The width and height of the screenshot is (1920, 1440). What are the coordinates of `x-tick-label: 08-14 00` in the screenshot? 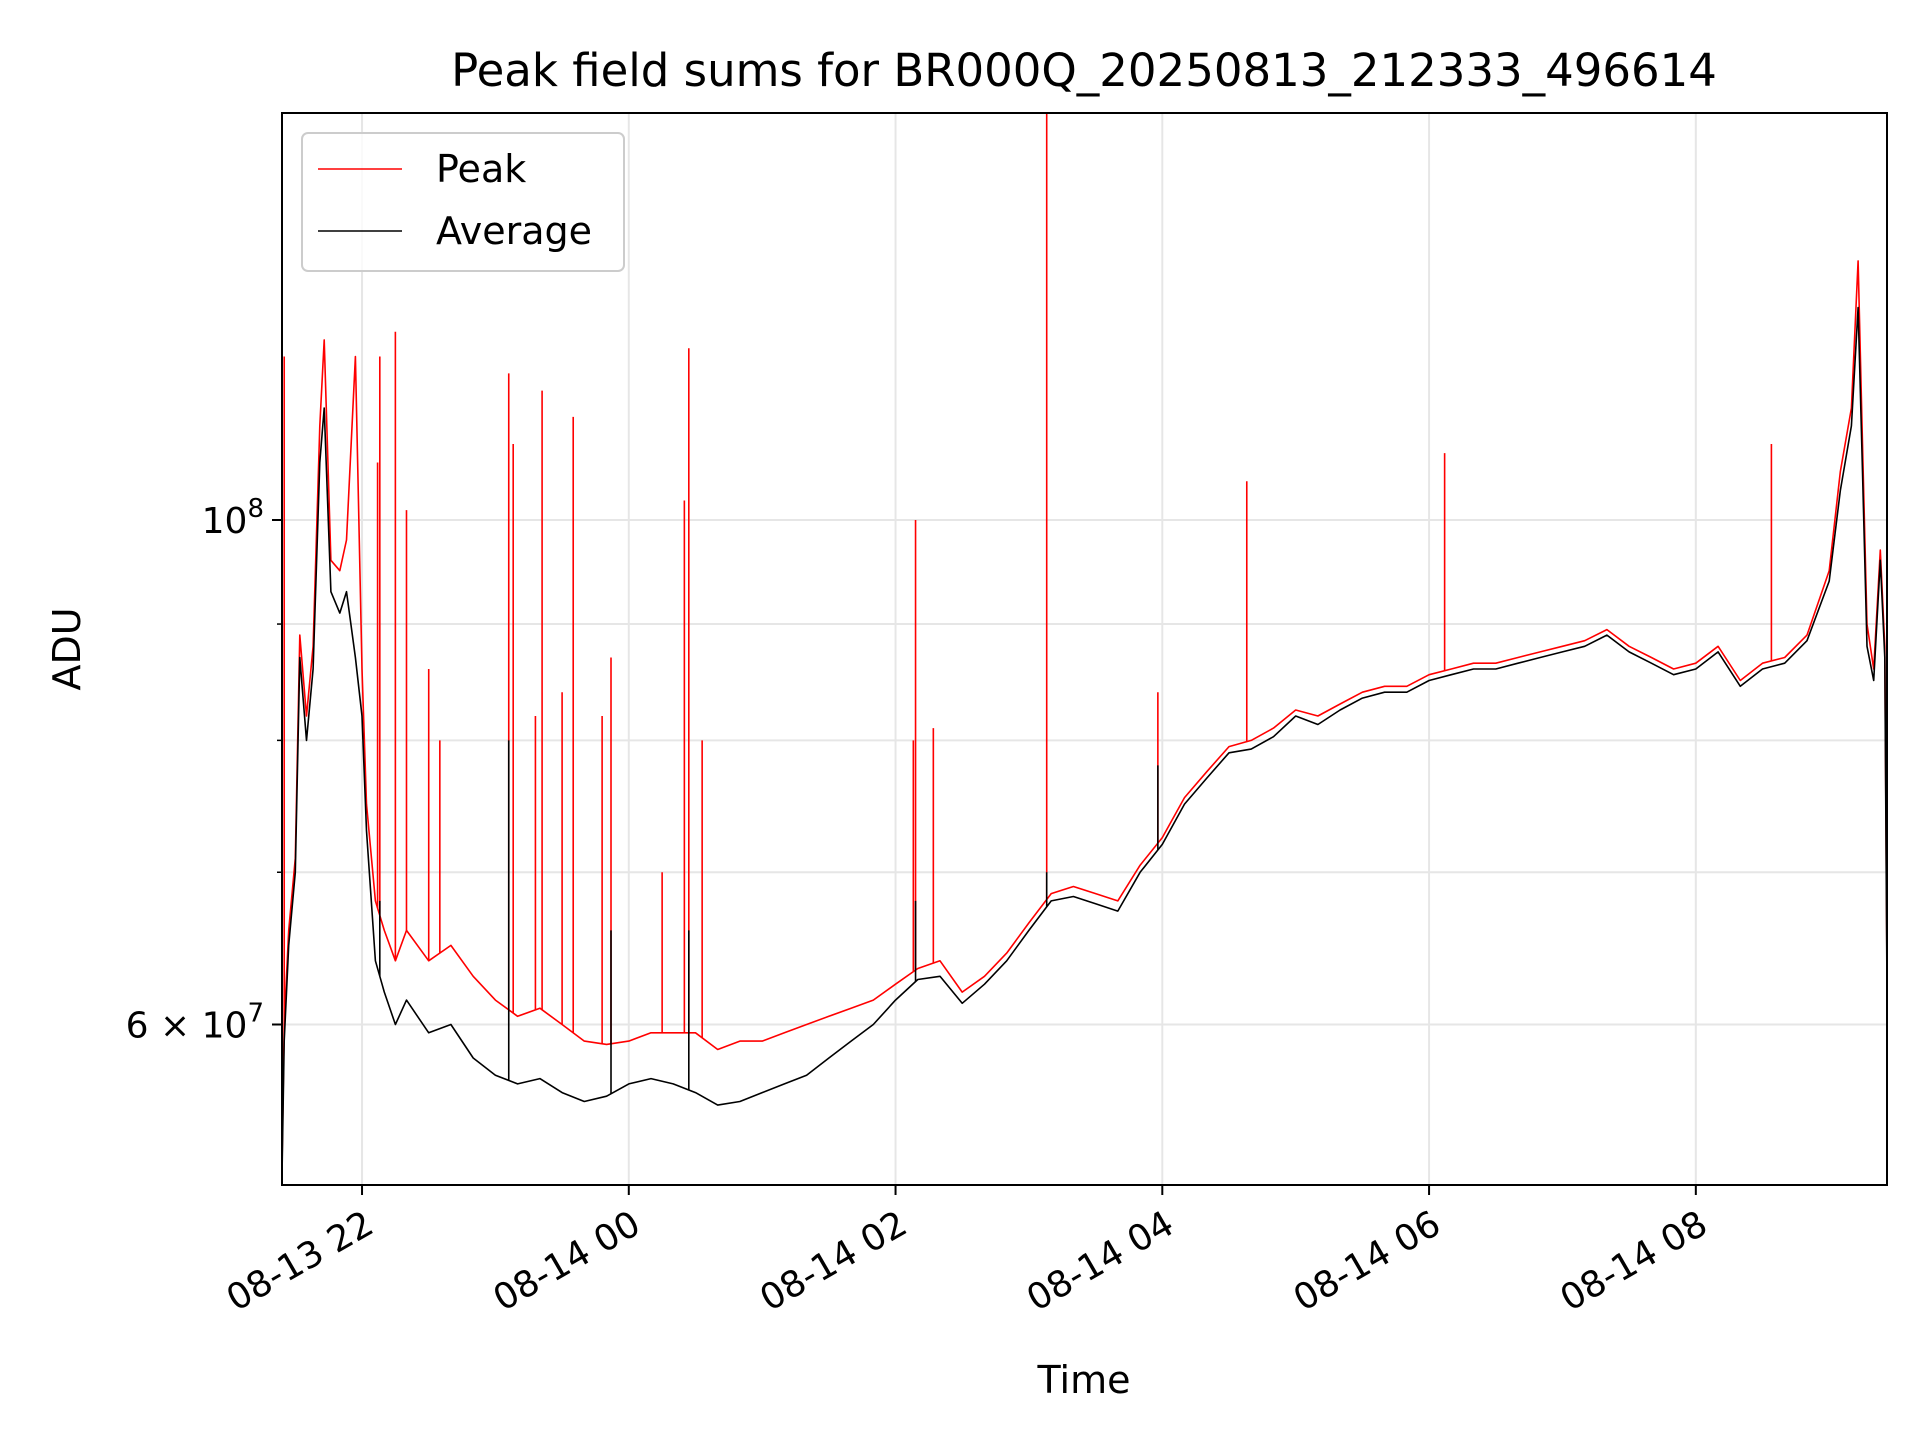 It's located at (567, 1261).